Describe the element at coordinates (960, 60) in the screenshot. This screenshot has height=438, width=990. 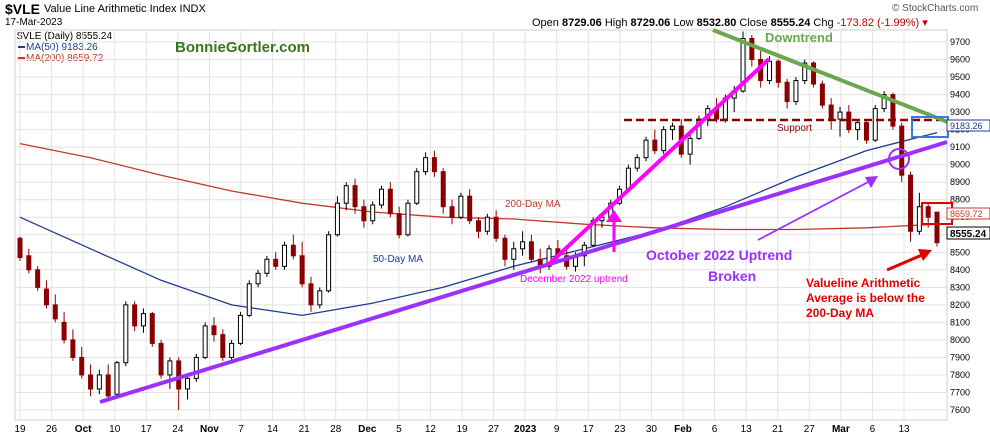
I see `y-tick-label: 9600` at that location.